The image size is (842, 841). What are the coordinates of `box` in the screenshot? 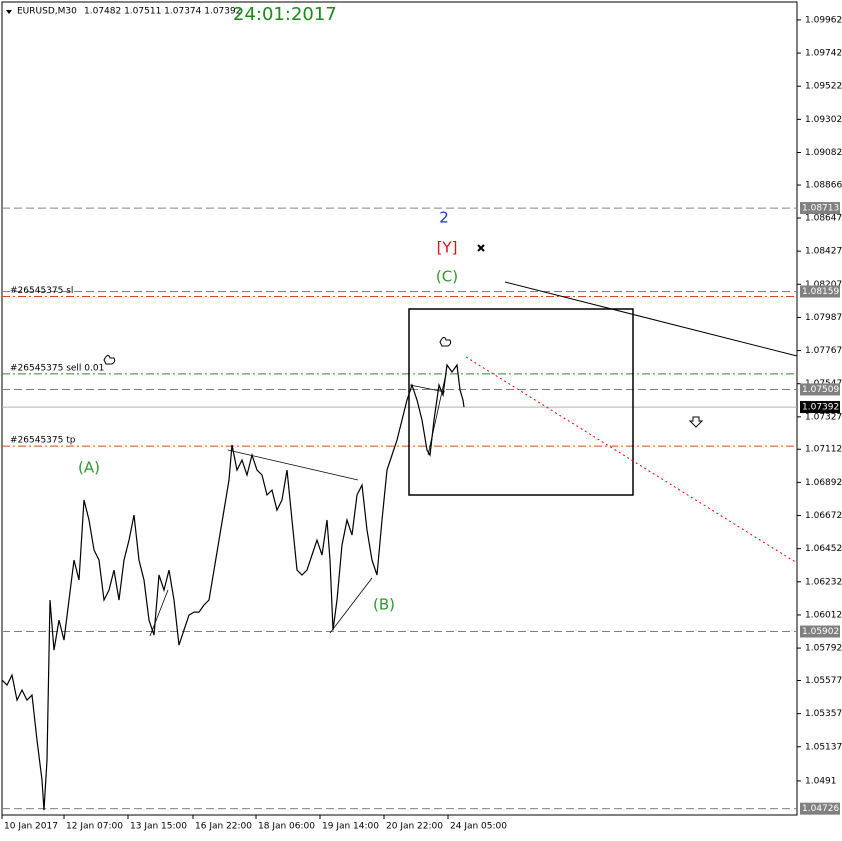 It's located at (521, 402).